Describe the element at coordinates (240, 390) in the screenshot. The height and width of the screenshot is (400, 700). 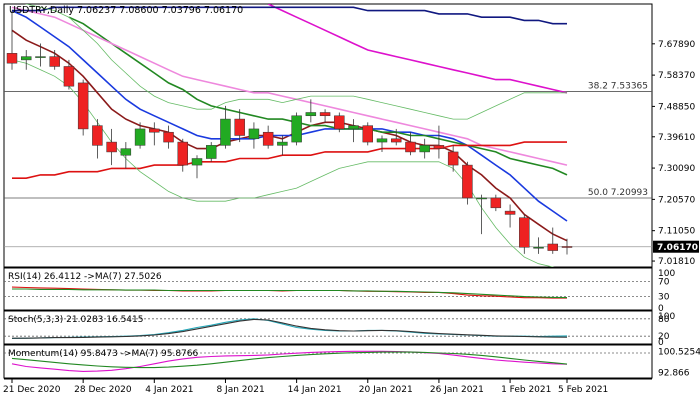
I see `x-tick-label: 8 Jan 2021` at that location.